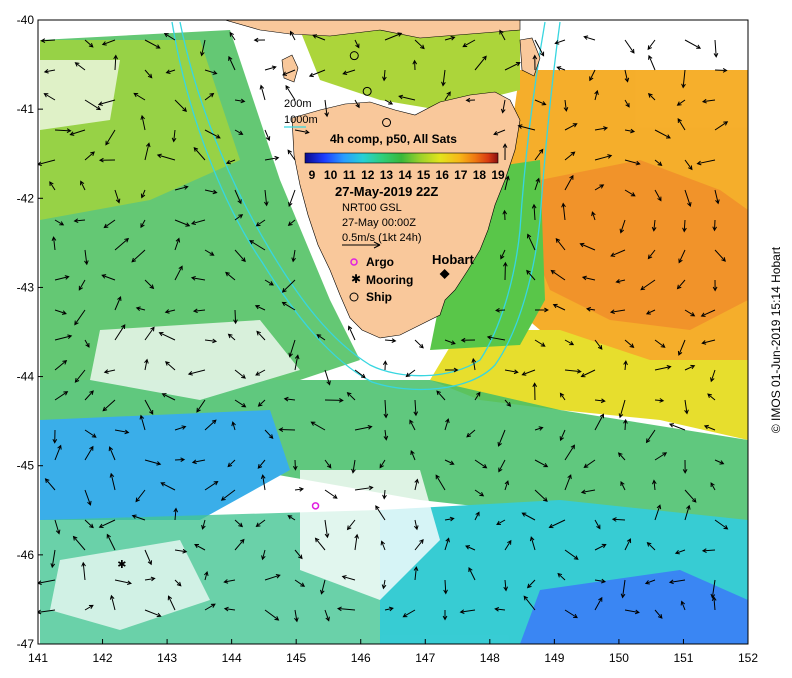 The height and width of the screenshot is (678, 792). What do you see at coordinates (368, 175) in the screenshot?
I see `colorbar-tick-label: 12` at bounding box center [368, 175].